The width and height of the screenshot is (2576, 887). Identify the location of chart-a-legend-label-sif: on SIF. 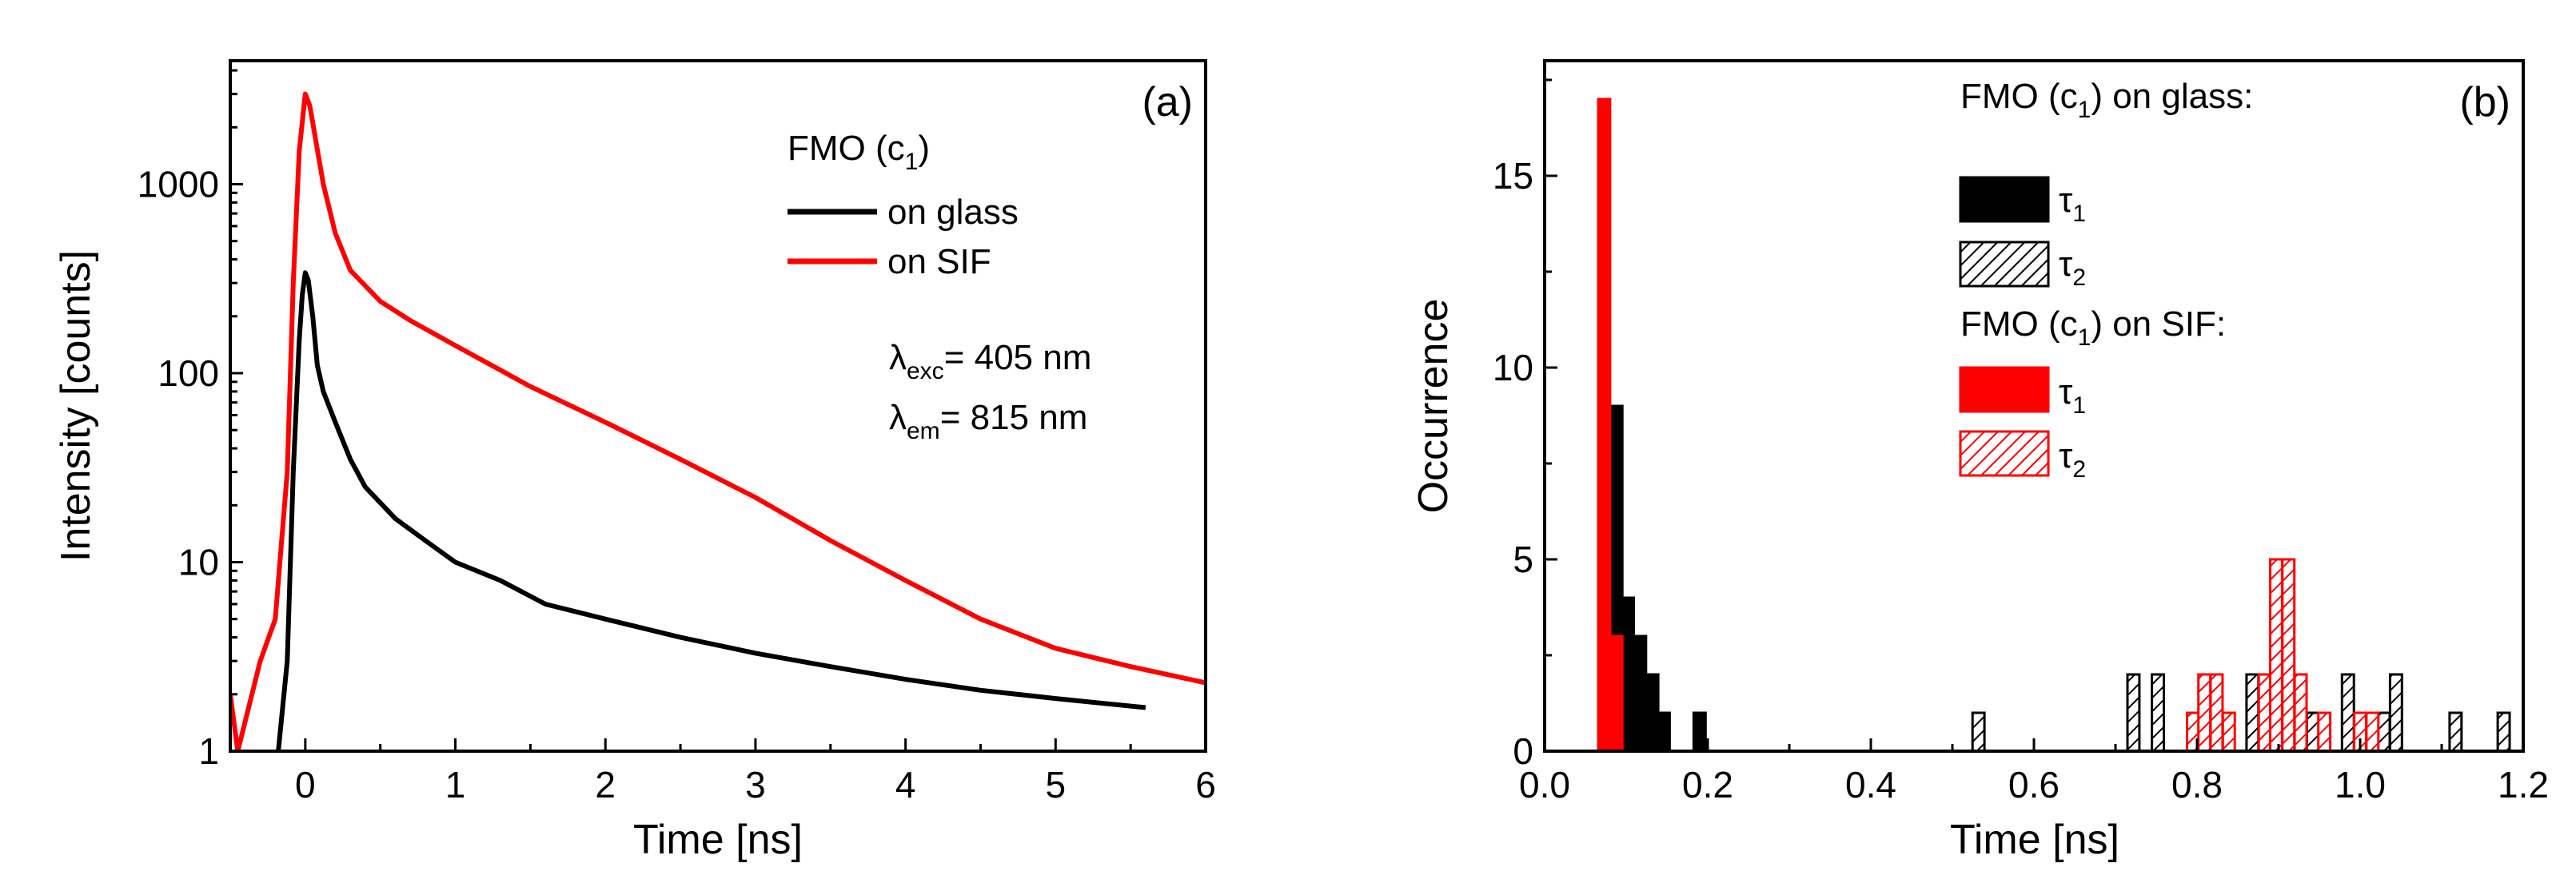
(939, 262).